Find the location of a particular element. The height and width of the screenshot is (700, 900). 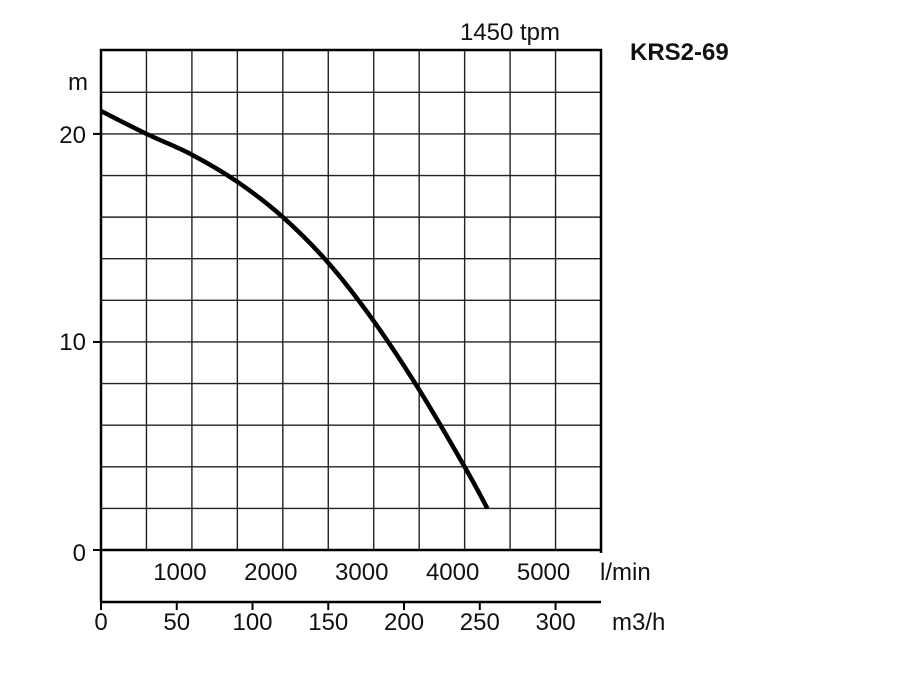

x-tick-label-primary: 4000 is located at coordinates (452, 572).